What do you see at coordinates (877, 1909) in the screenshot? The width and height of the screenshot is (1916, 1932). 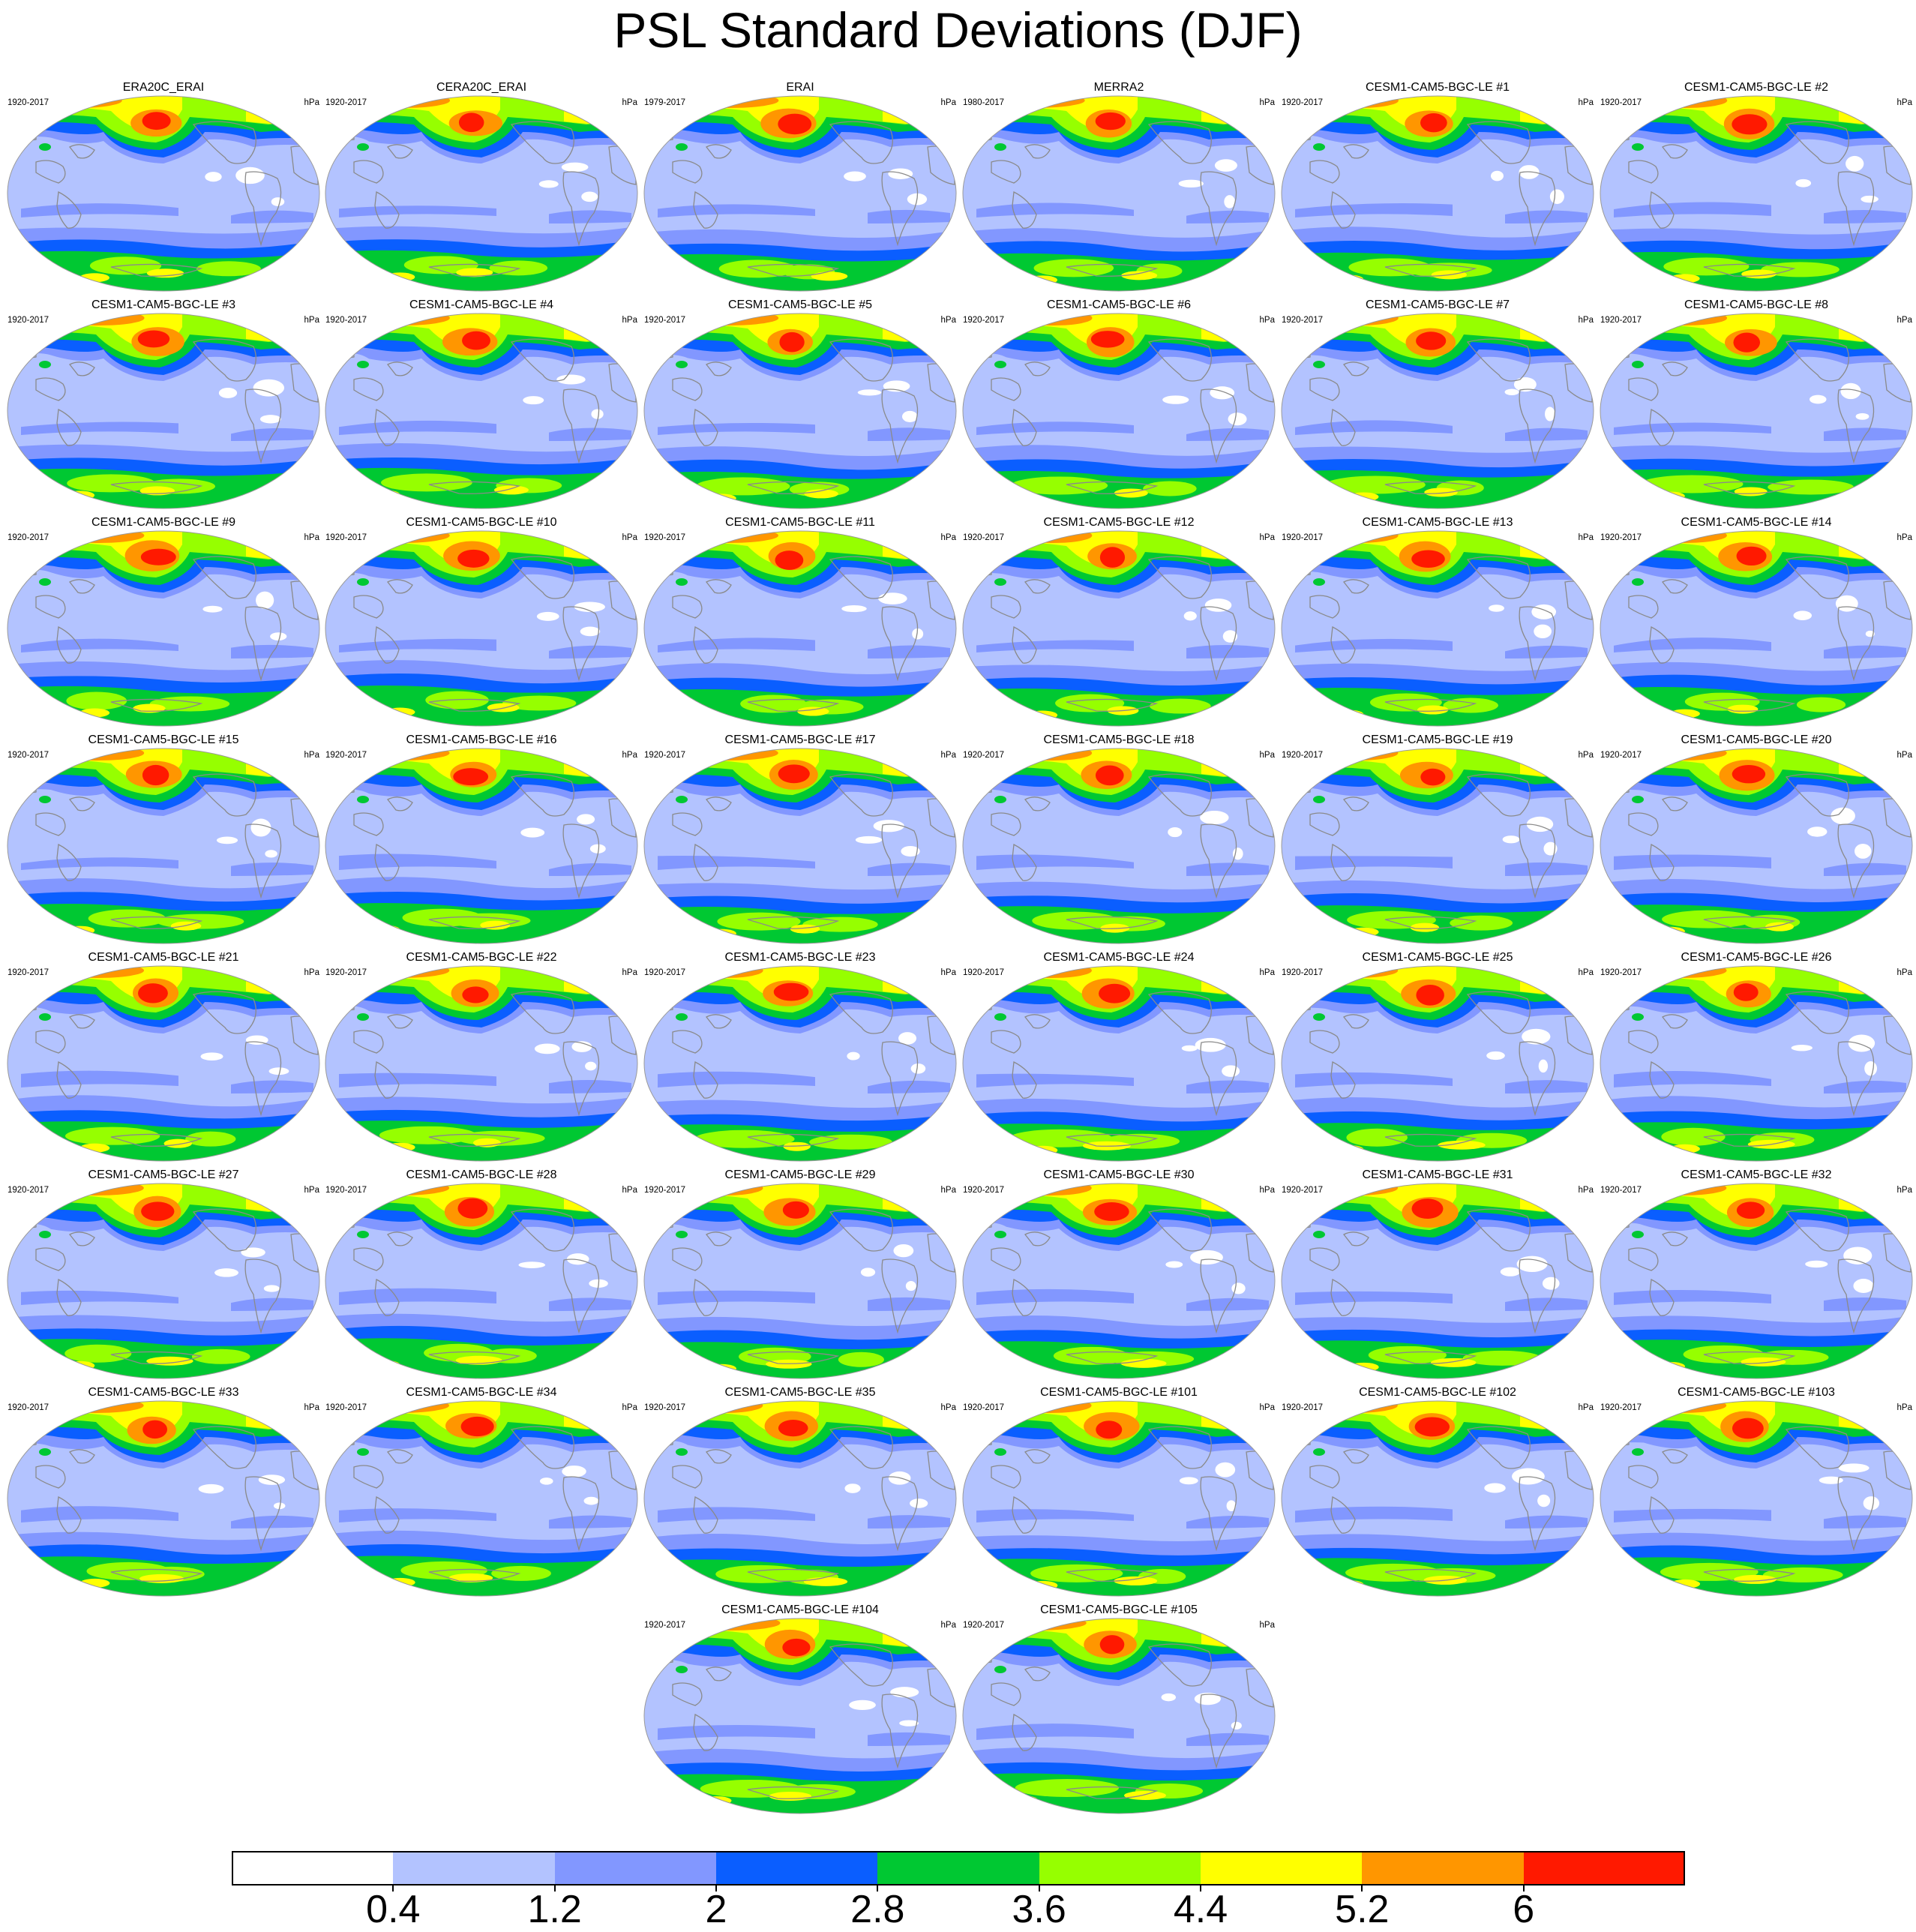 I see `colorbar-label: 2.8` at bounding box center [877, 1909].